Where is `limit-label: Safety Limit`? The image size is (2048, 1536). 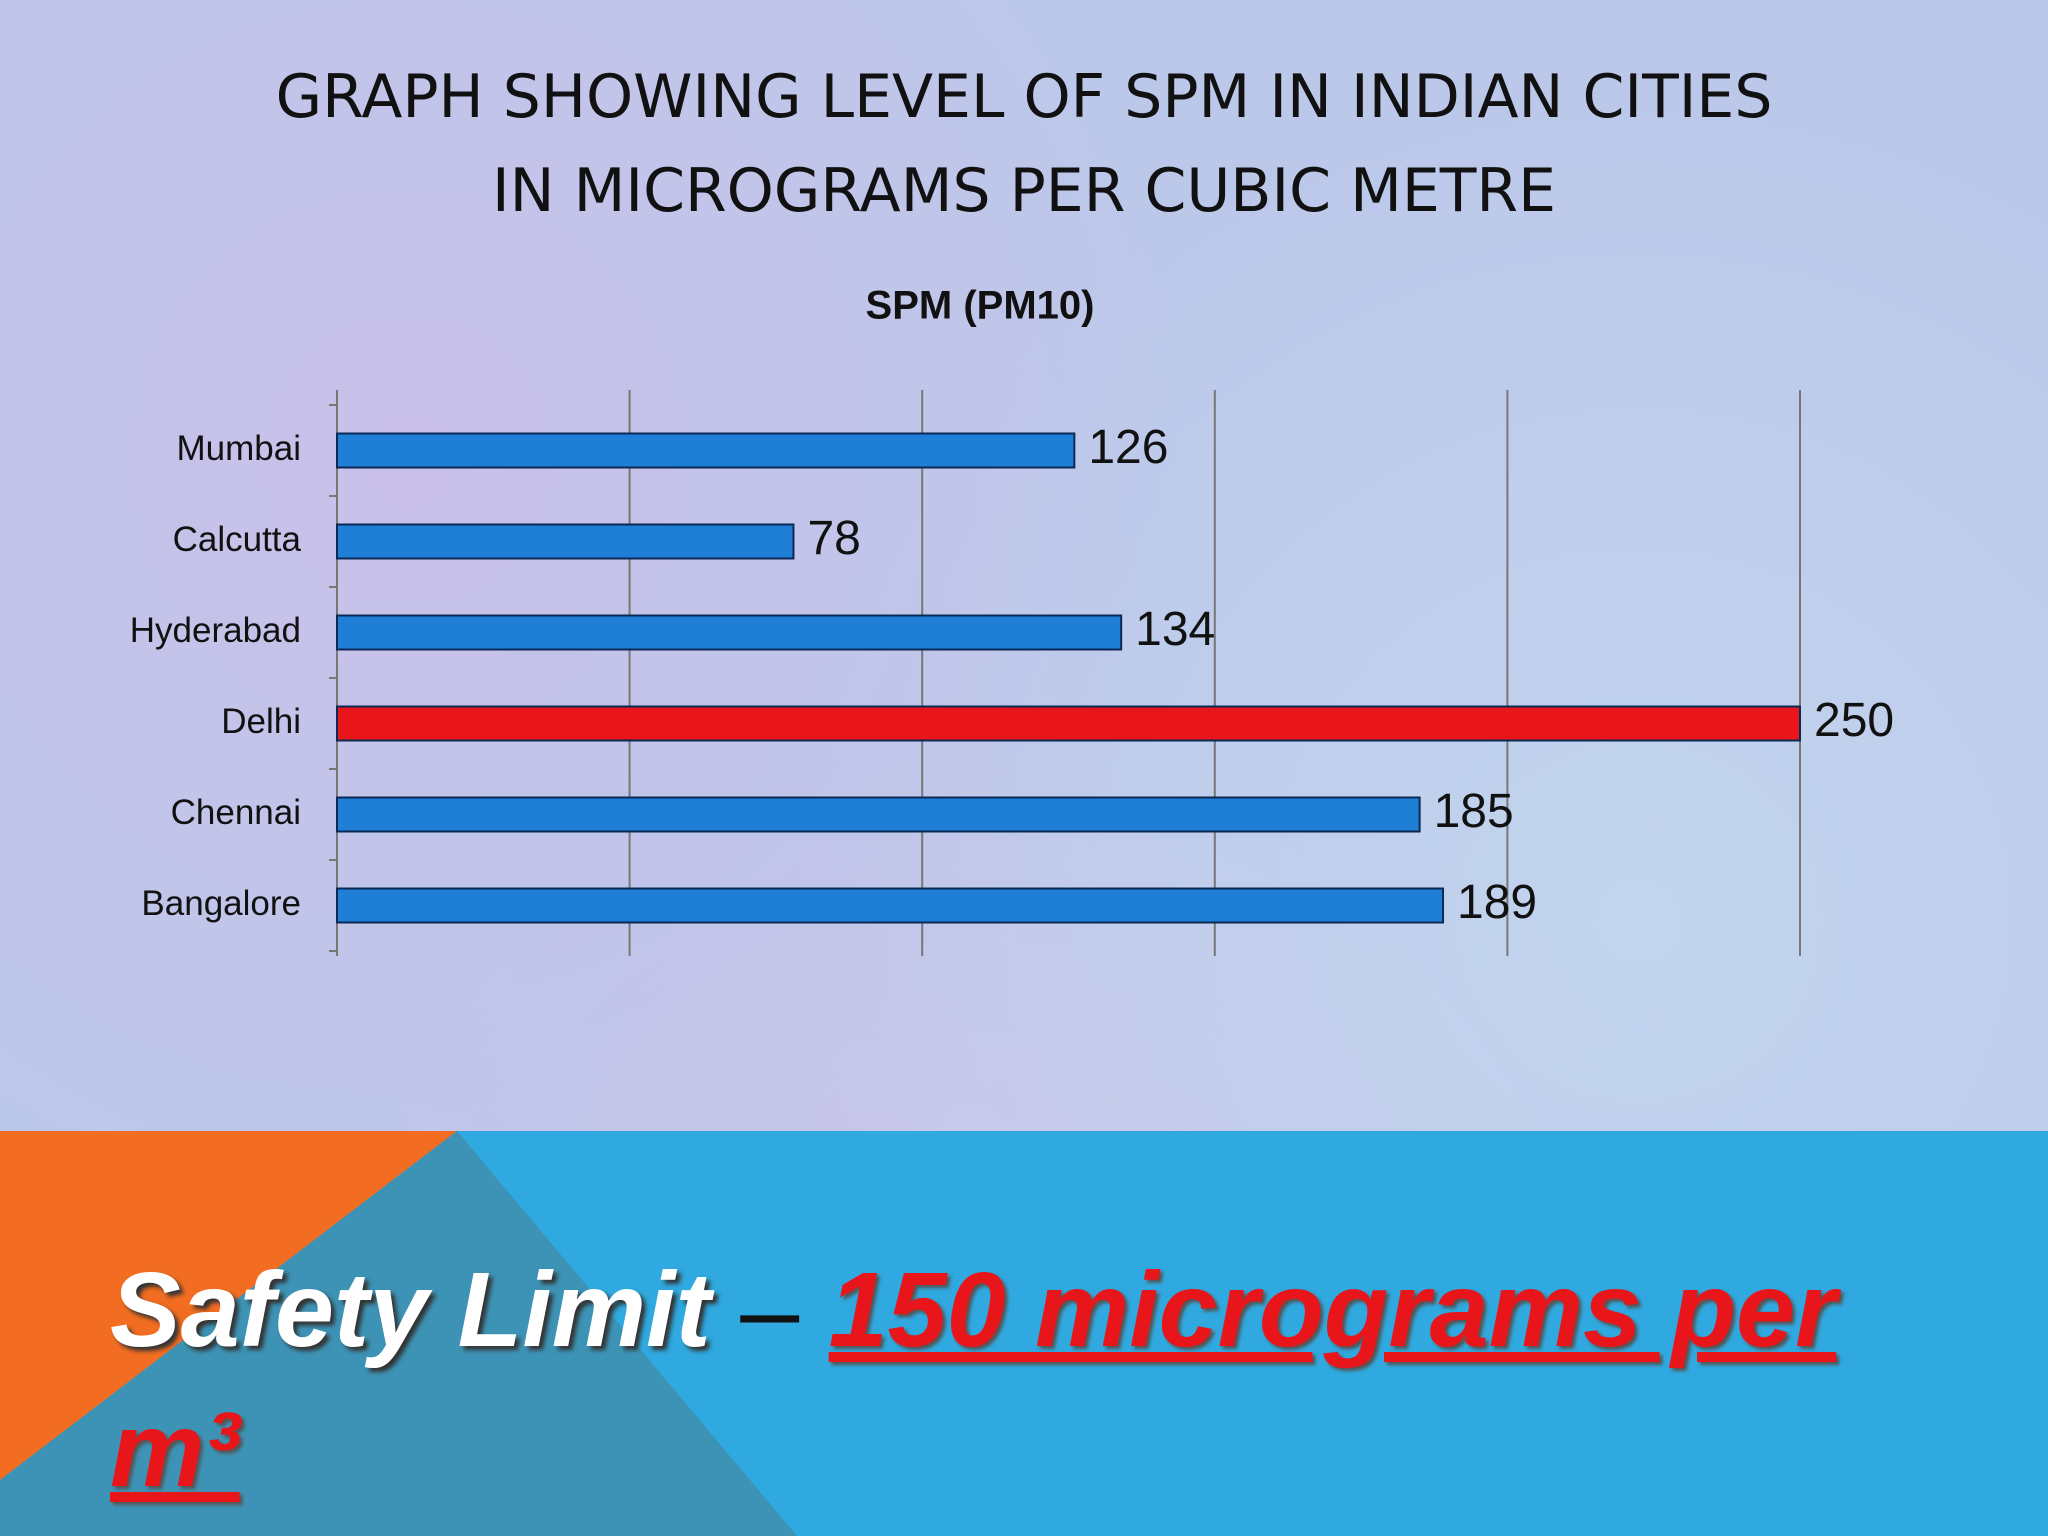
limit-label: Safety Limit is located at coordinates (410, 1310).